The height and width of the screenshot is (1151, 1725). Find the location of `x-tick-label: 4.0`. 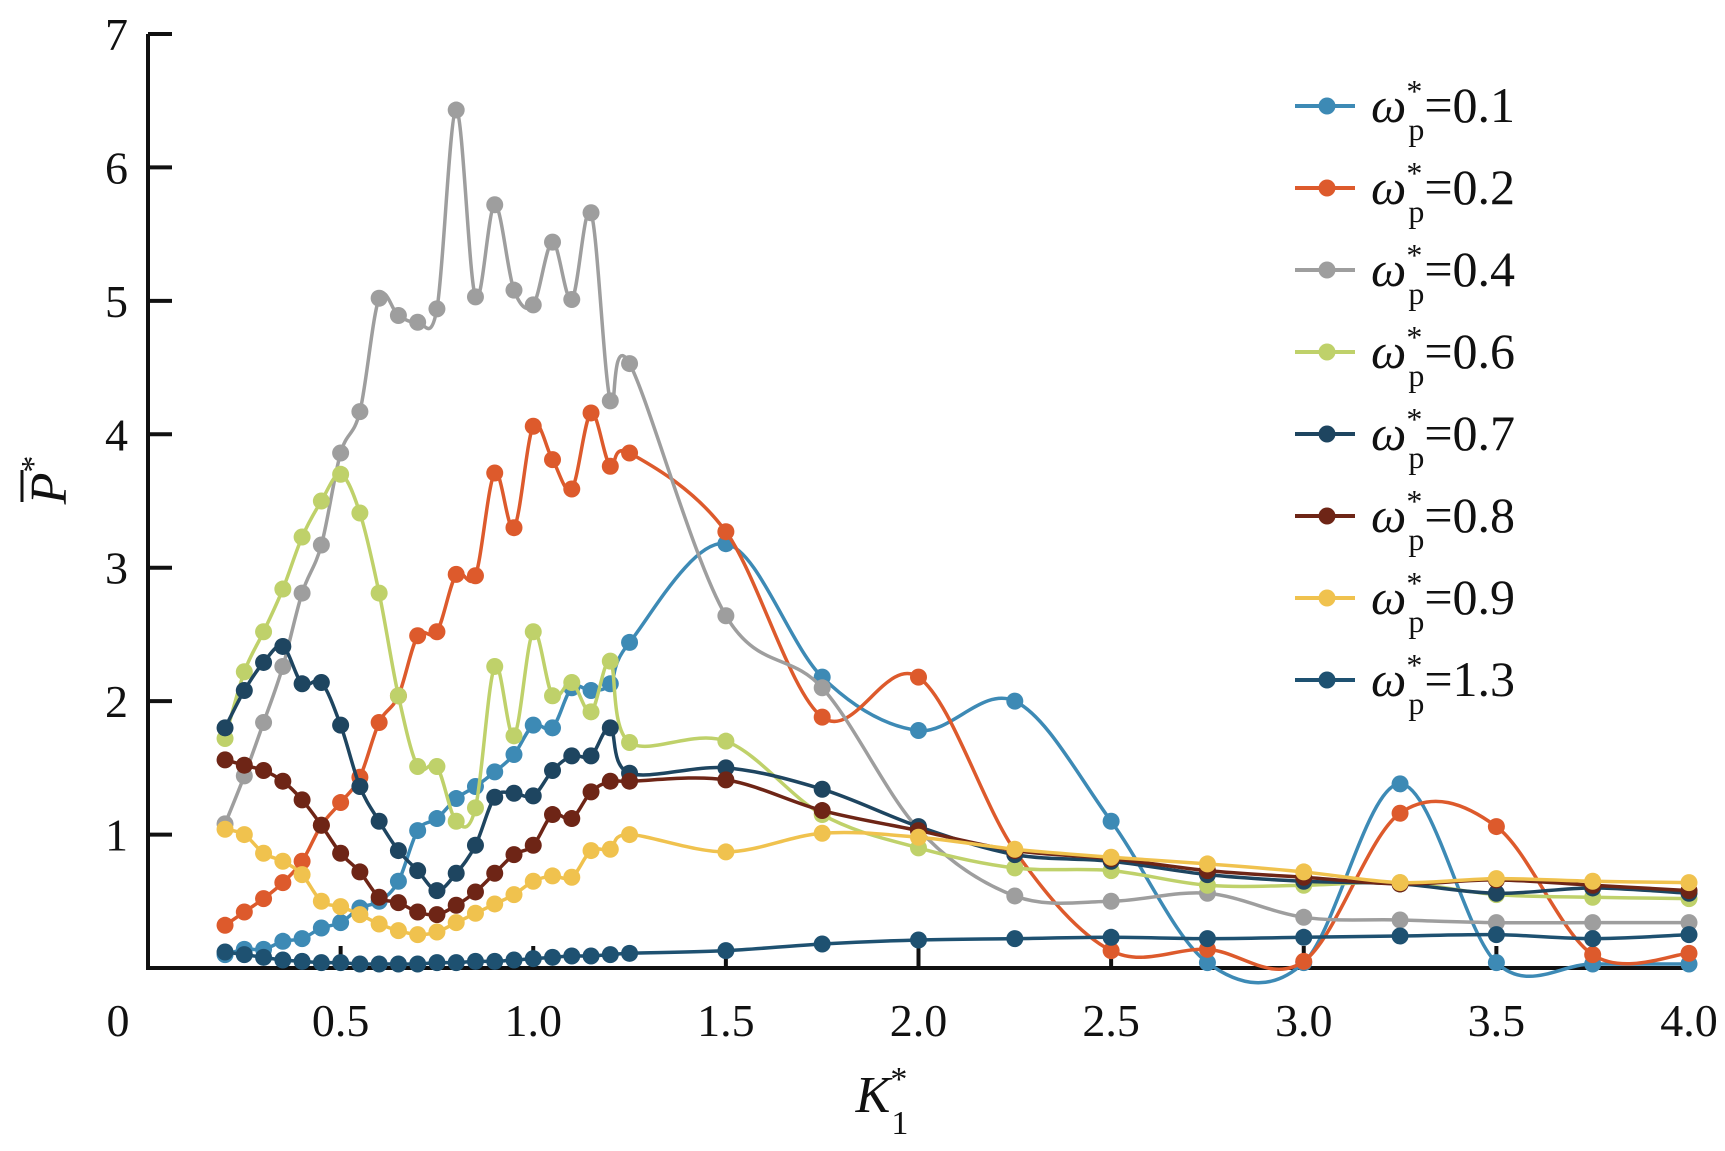

x-tick-label: 4.0 is located at coordinates (1689, 1020).